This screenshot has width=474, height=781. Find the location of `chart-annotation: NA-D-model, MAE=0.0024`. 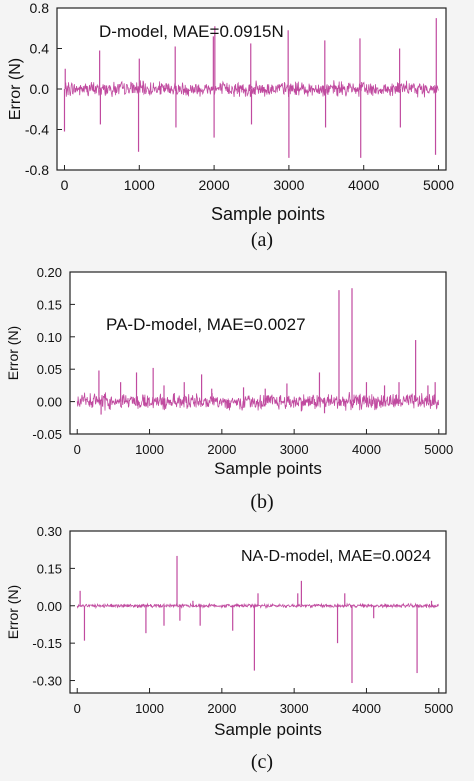

chart-annotation: NA-D-model, MAE=0.0024 is located at coordinates (336, 556).